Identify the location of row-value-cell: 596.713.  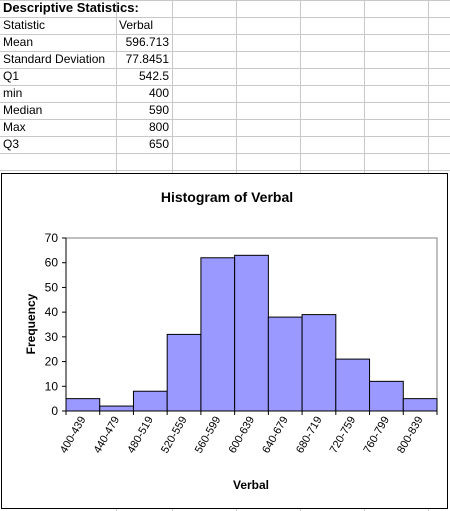
(147, 42).